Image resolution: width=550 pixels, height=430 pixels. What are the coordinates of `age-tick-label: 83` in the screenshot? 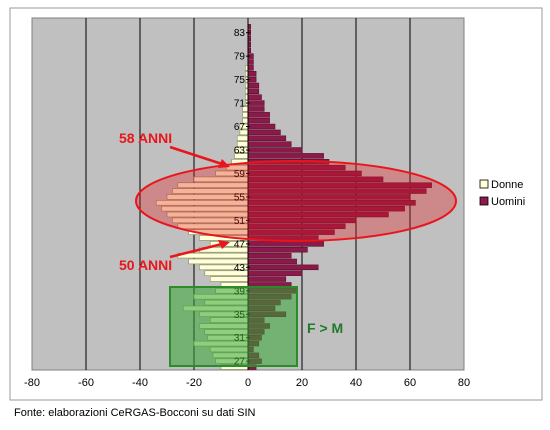 It's located at (240, 33).